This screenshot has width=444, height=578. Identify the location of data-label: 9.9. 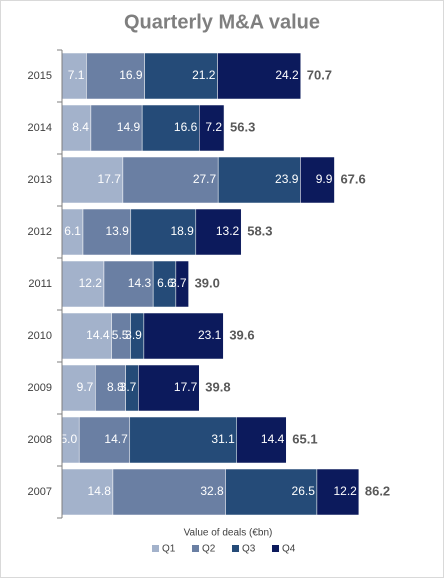
(324, 179).